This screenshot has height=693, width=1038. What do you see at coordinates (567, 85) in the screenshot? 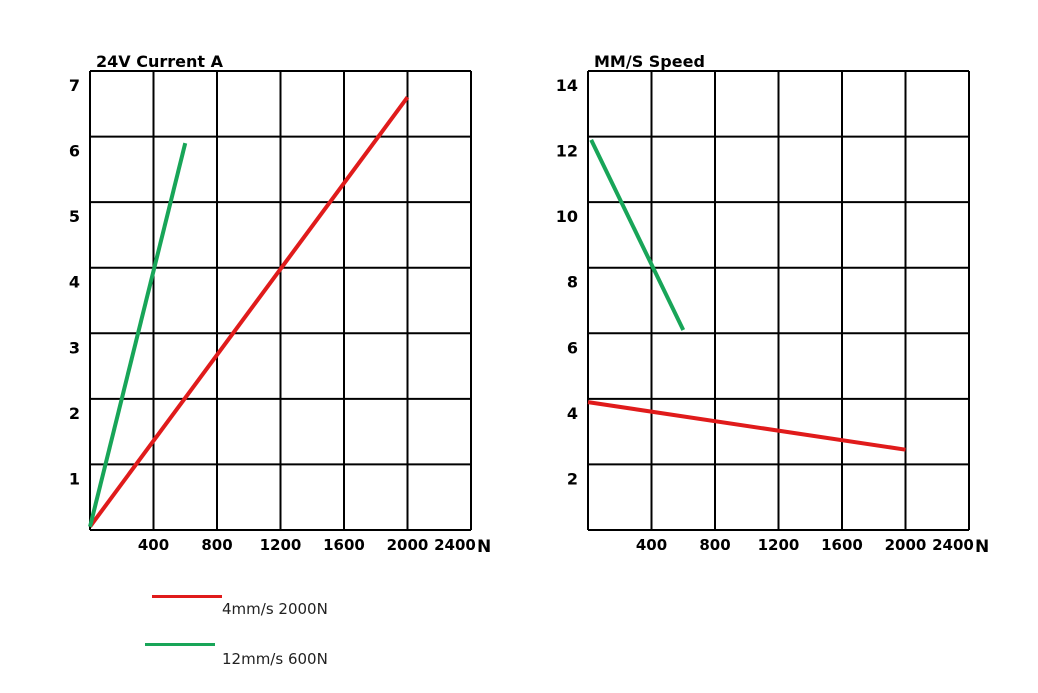
I see `y-tick-label: 14` at bounding box center [567, 85].